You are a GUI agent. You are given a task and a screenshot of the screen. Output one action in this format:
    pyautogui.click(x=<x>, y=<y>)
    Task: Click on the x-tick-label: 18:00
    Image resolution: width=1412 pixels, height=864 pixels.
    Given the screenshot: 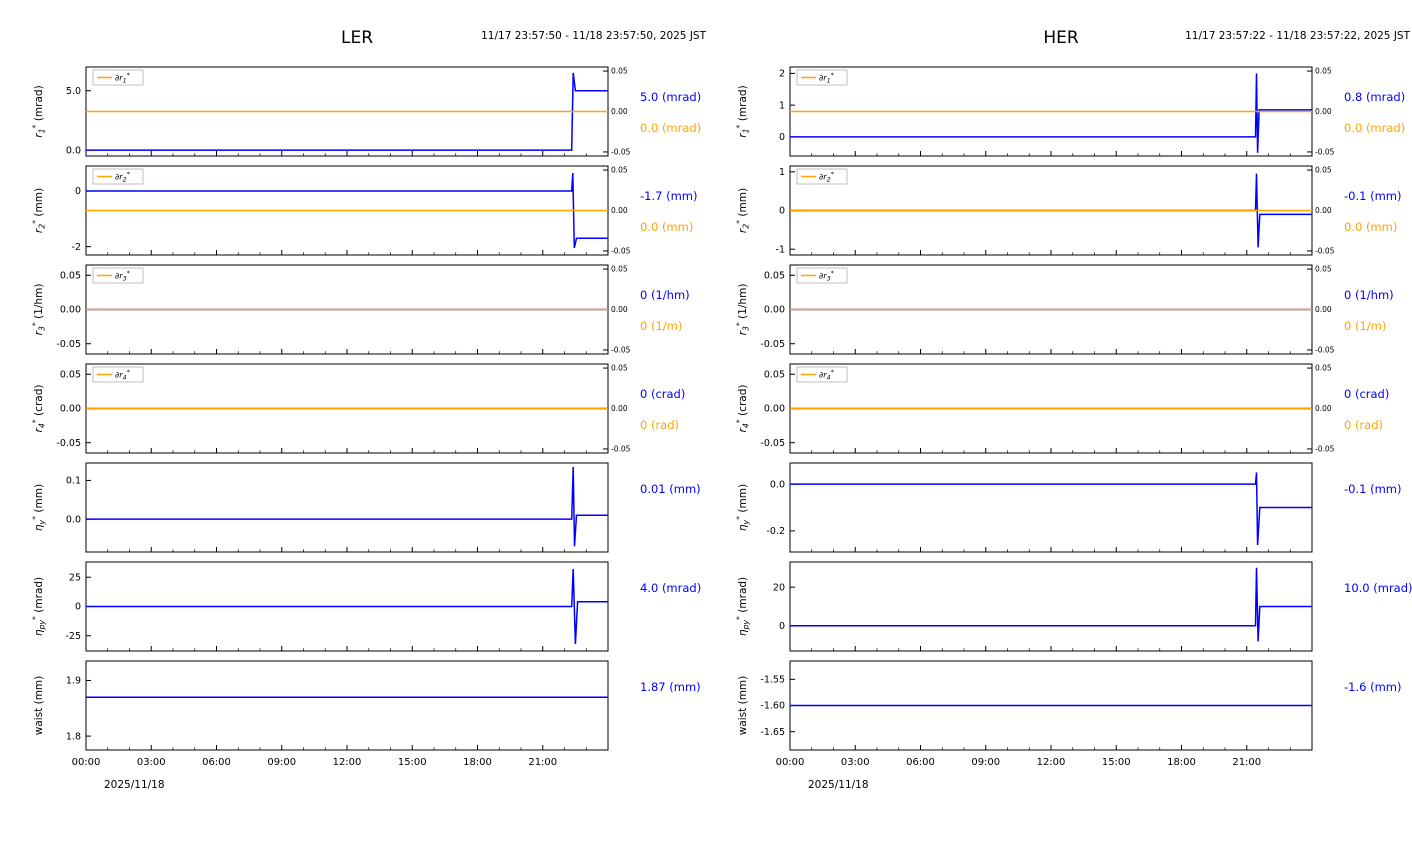 What is the action you would take?
    pyautogui.click(x=1181, y=762)
    